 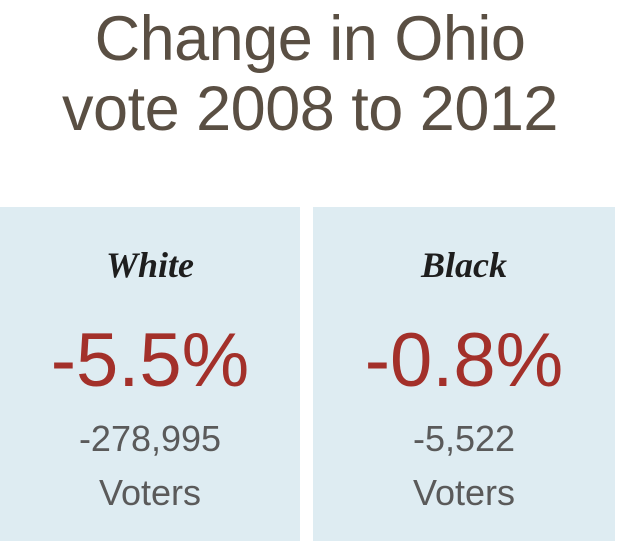 I want to click on group-label: White, so click(x=149, y=265).